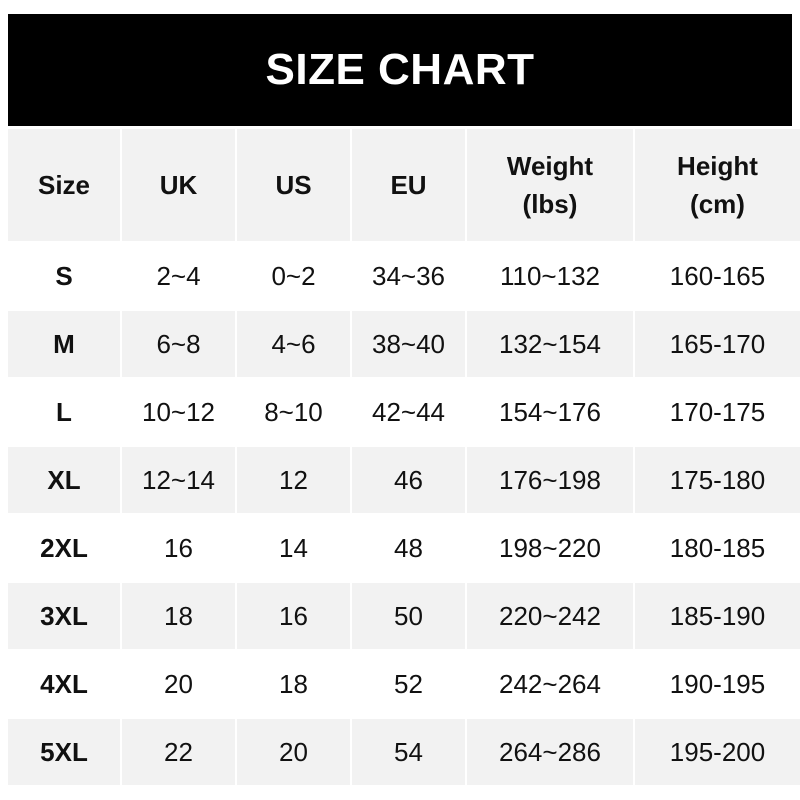  Describe the element at coordinates (178, 616) in the screenshot. I see `cell-uk: 18` at that location.